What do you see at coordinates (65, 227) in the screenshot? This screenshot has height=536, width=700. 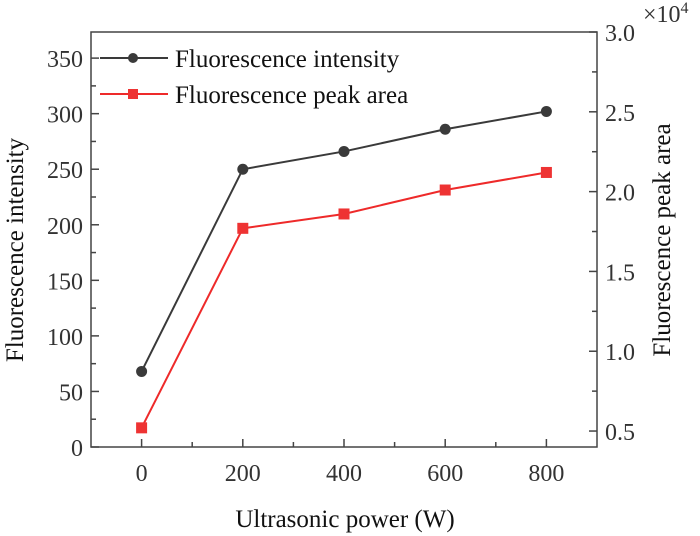 I see `y-tick-label: 200` at bounding box center [65, 227].